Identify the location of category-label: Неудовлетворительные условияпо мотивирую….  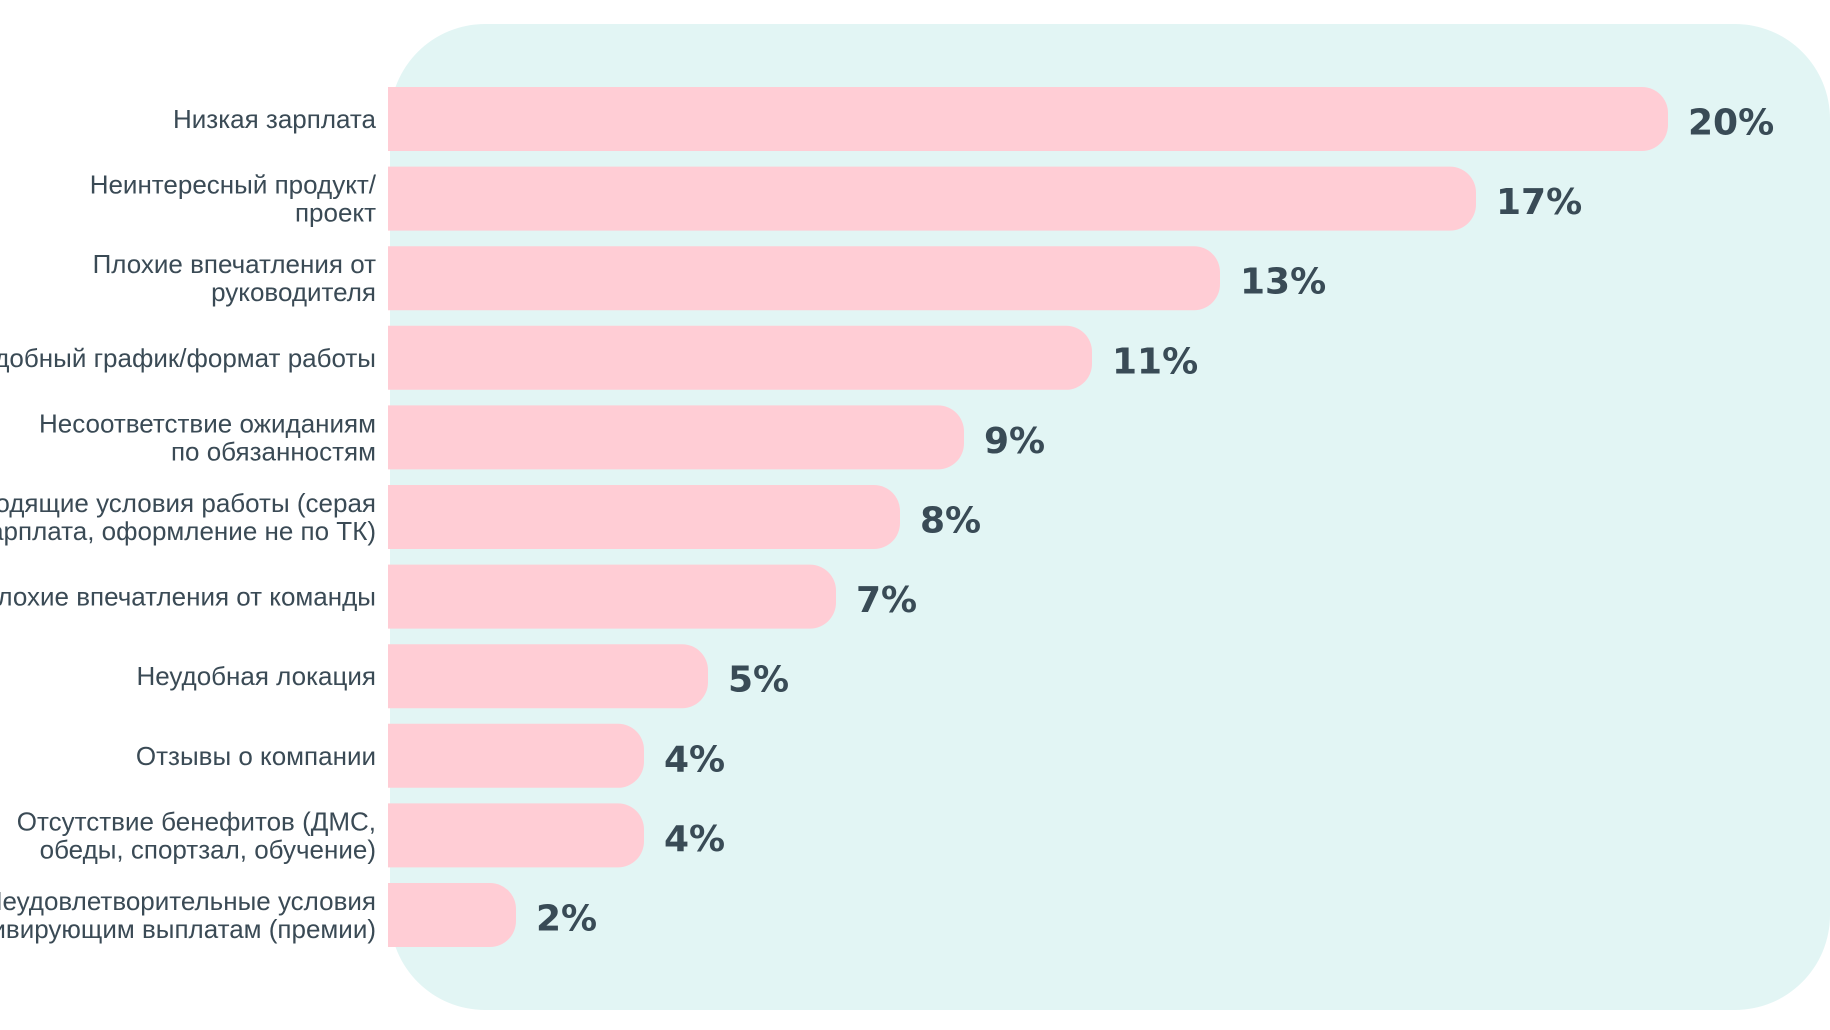
(188, 915).